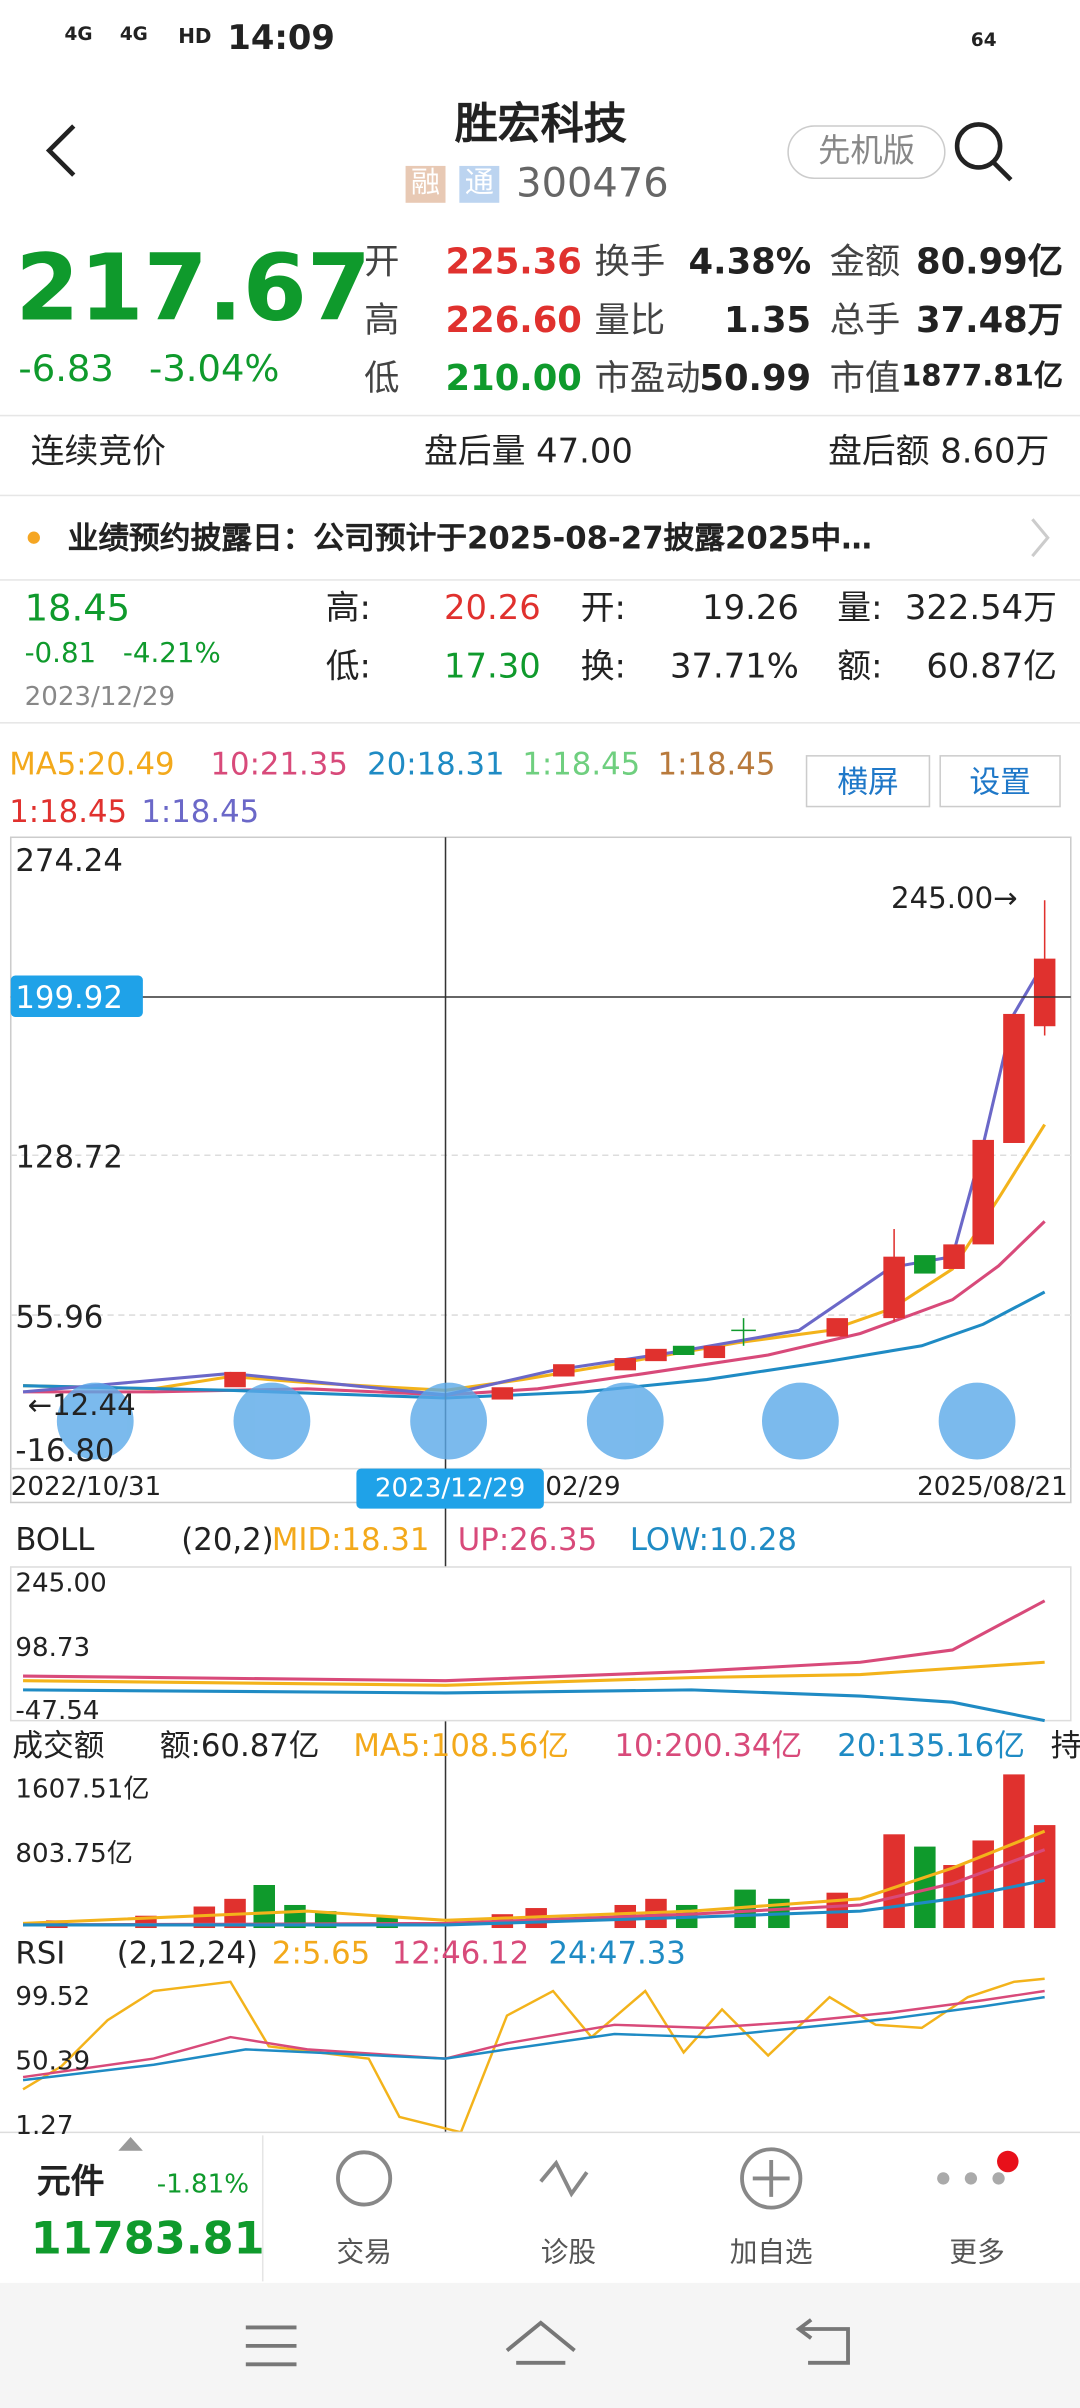 The height and width of the screenshot is (2408, 1080). I want to click on tab: 诊股, so click(568, 2253).